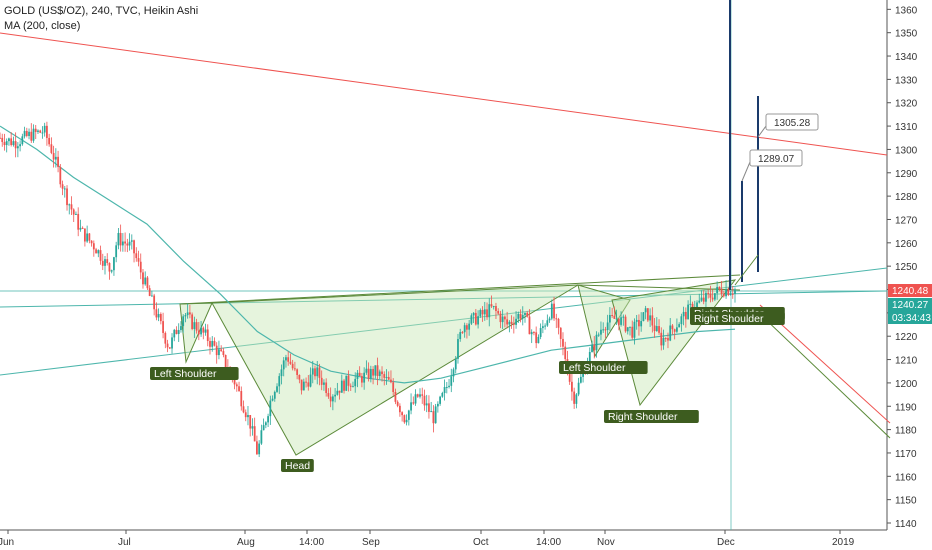  What do you see at coordinates (311, 542) in the screenshot?
I see `x-tick-label: 14:00` at bounding box center [311, 542].